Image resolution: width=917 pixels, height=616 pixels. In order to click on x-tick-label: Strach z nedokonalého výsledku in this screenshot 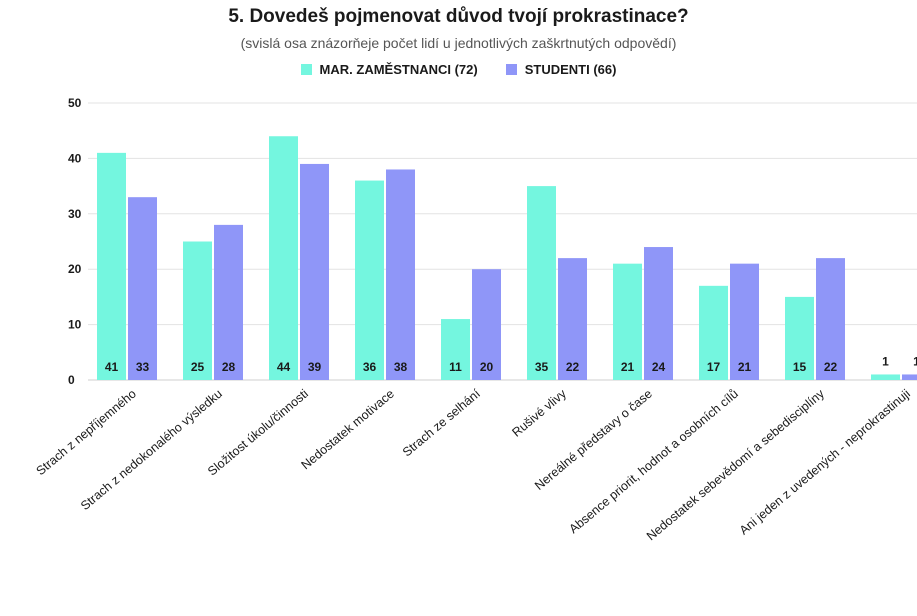, I will do `click(151, 450)`.